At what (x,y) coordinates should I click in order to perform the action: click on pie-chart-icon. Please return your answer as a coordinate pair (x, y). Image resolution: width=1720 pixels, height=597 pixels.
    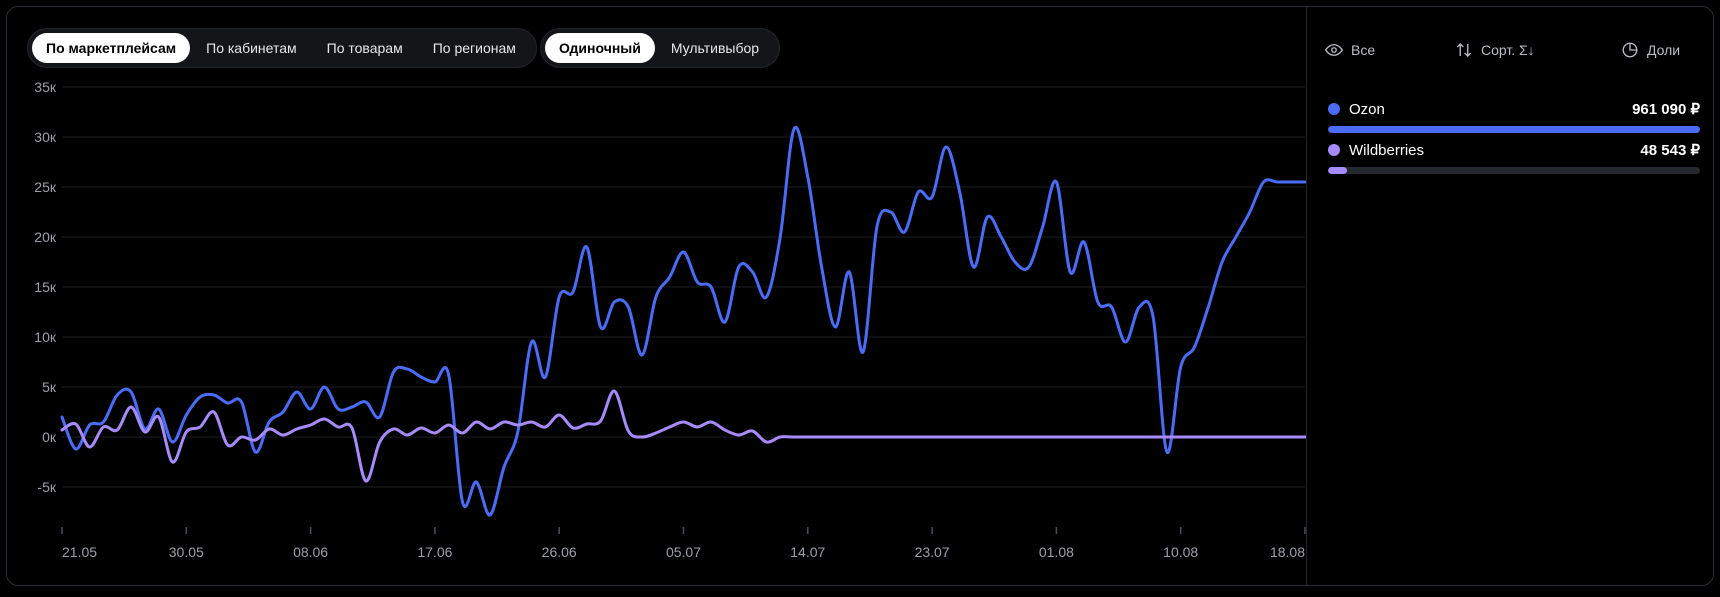
    Looking at the image, I should click on (1630, 50).